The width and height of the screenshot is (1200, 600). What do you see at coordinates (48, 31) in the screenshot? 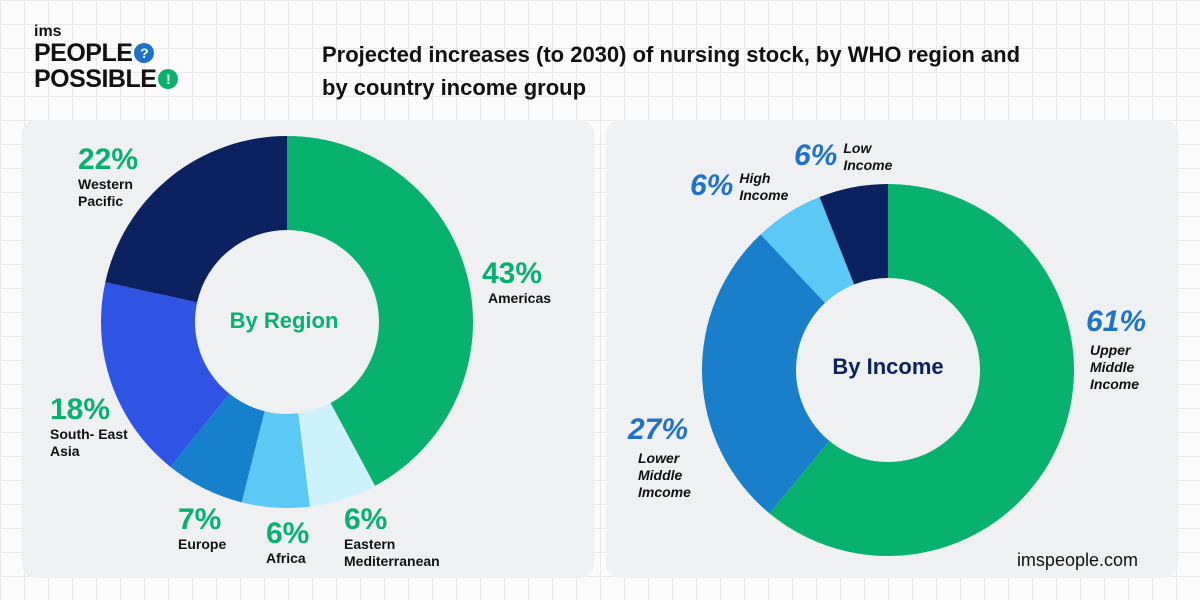
I see `logo-ims: ims` at bounding box center [48, 31].